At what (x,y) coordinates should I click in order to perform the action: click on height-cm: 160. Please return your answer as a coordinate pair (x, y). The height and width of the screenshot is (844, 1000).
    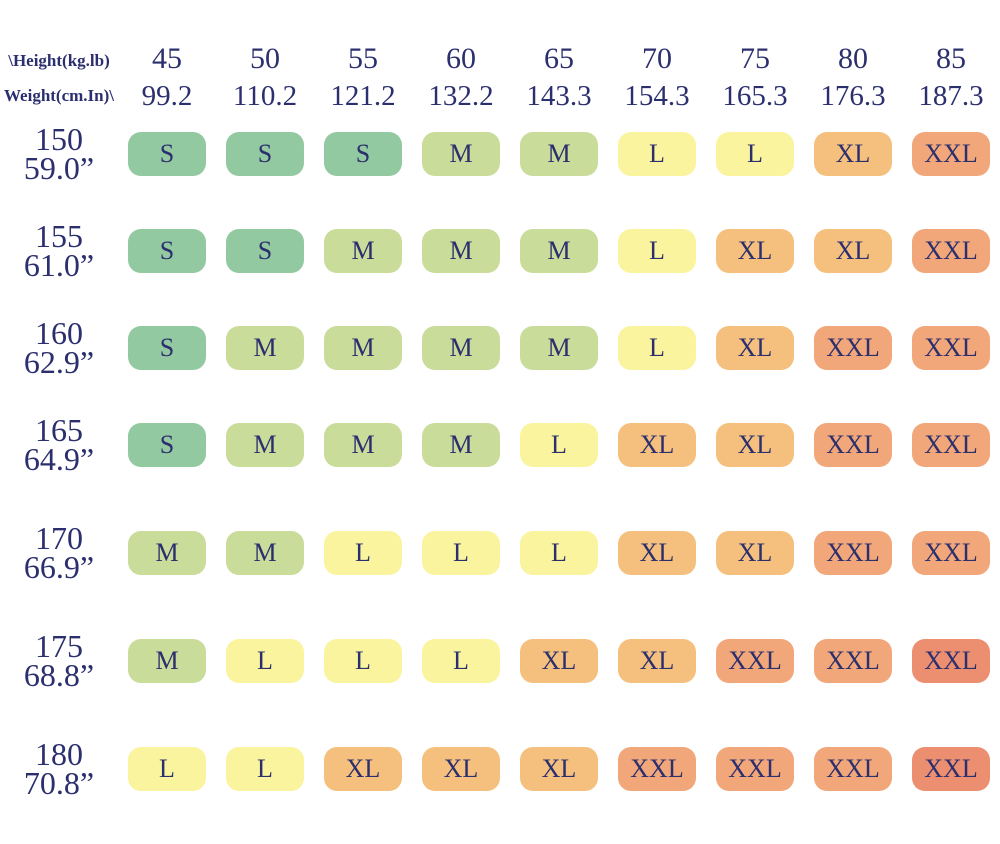
    Looking at the image, I should click on (59, 333).